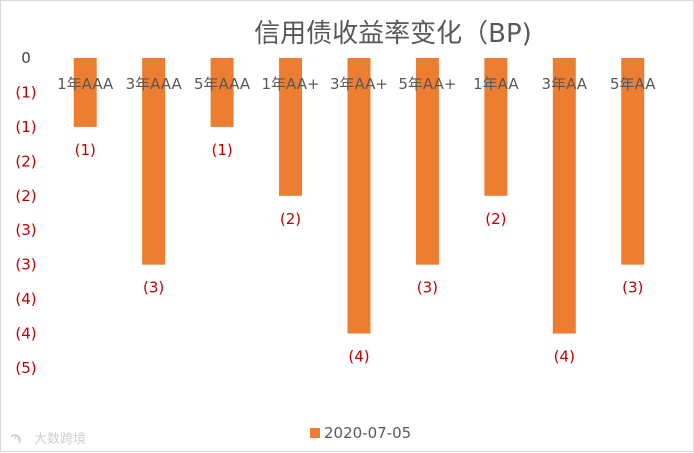 The image size is (694, 453). Describe the element at coordinates (565, 84) in the screenshot. I see `x-tick-label: 3年AA` at that location.